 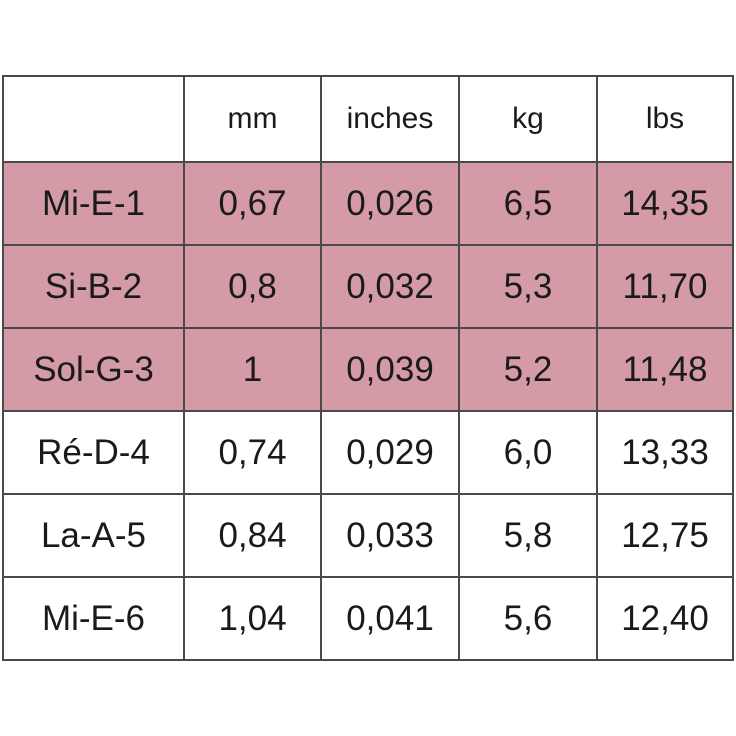 I want to click on row-label: Mi-E-6, so click(x=93, y=618).